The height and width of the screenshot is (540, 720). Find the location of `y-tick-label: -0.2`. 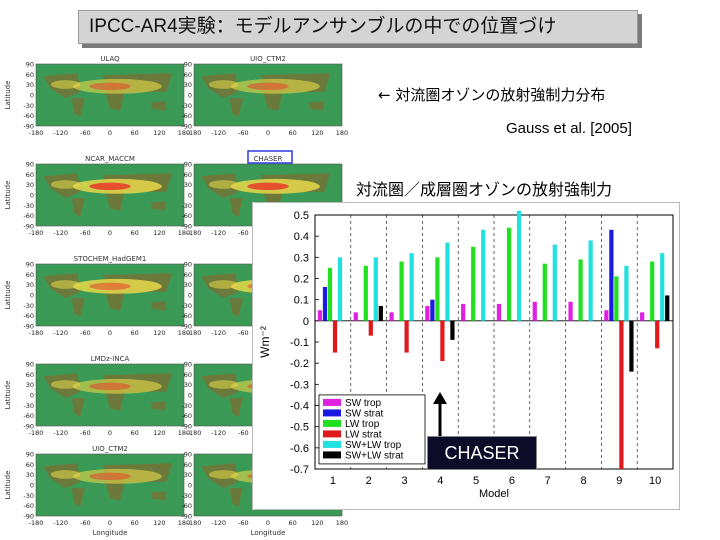

y-tick-label: -0.2 is located at coordinates (299, 364).